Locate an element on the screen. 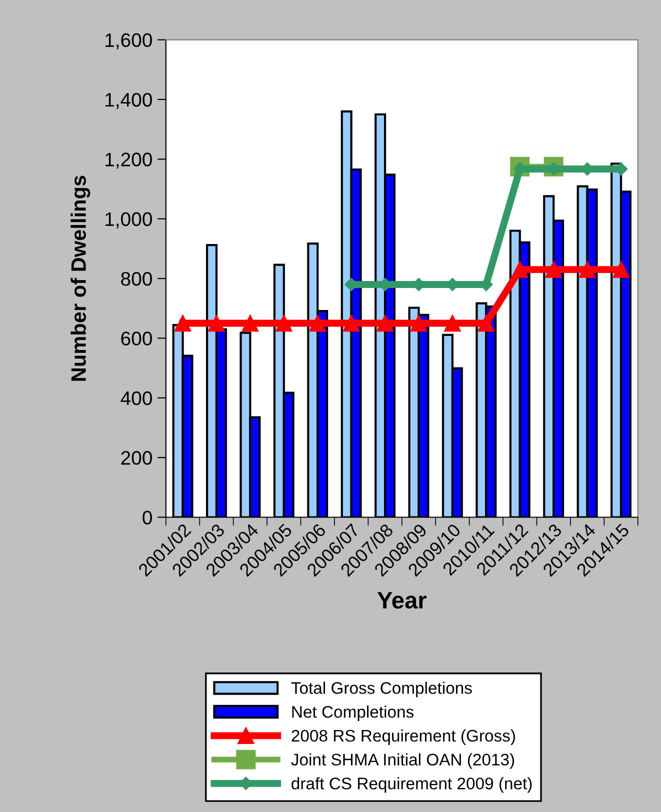 This screenshot has width=661, height=812. y-tick-label: 1,000 is located at coordinates (129, 220).